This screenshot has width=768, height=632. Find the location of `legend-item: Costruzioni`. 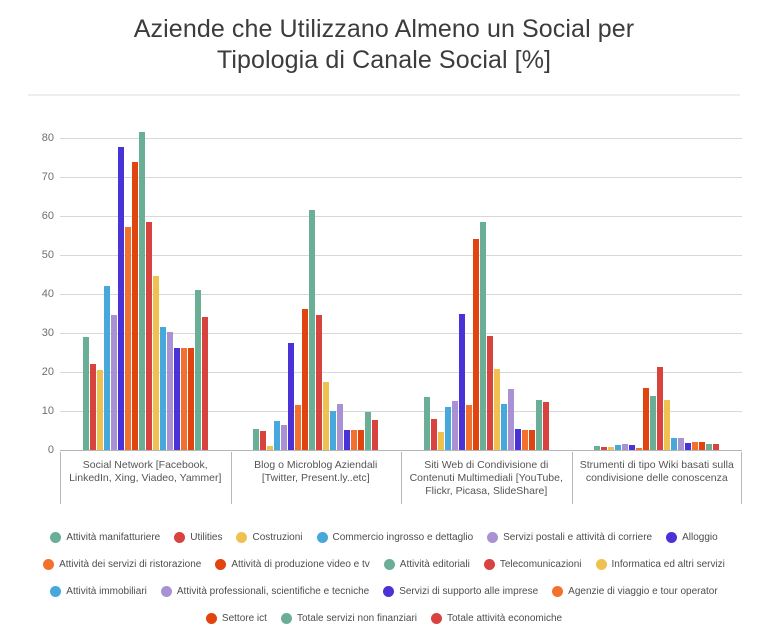

legend-item: Costruzioni is located at coordinates (269, 537).